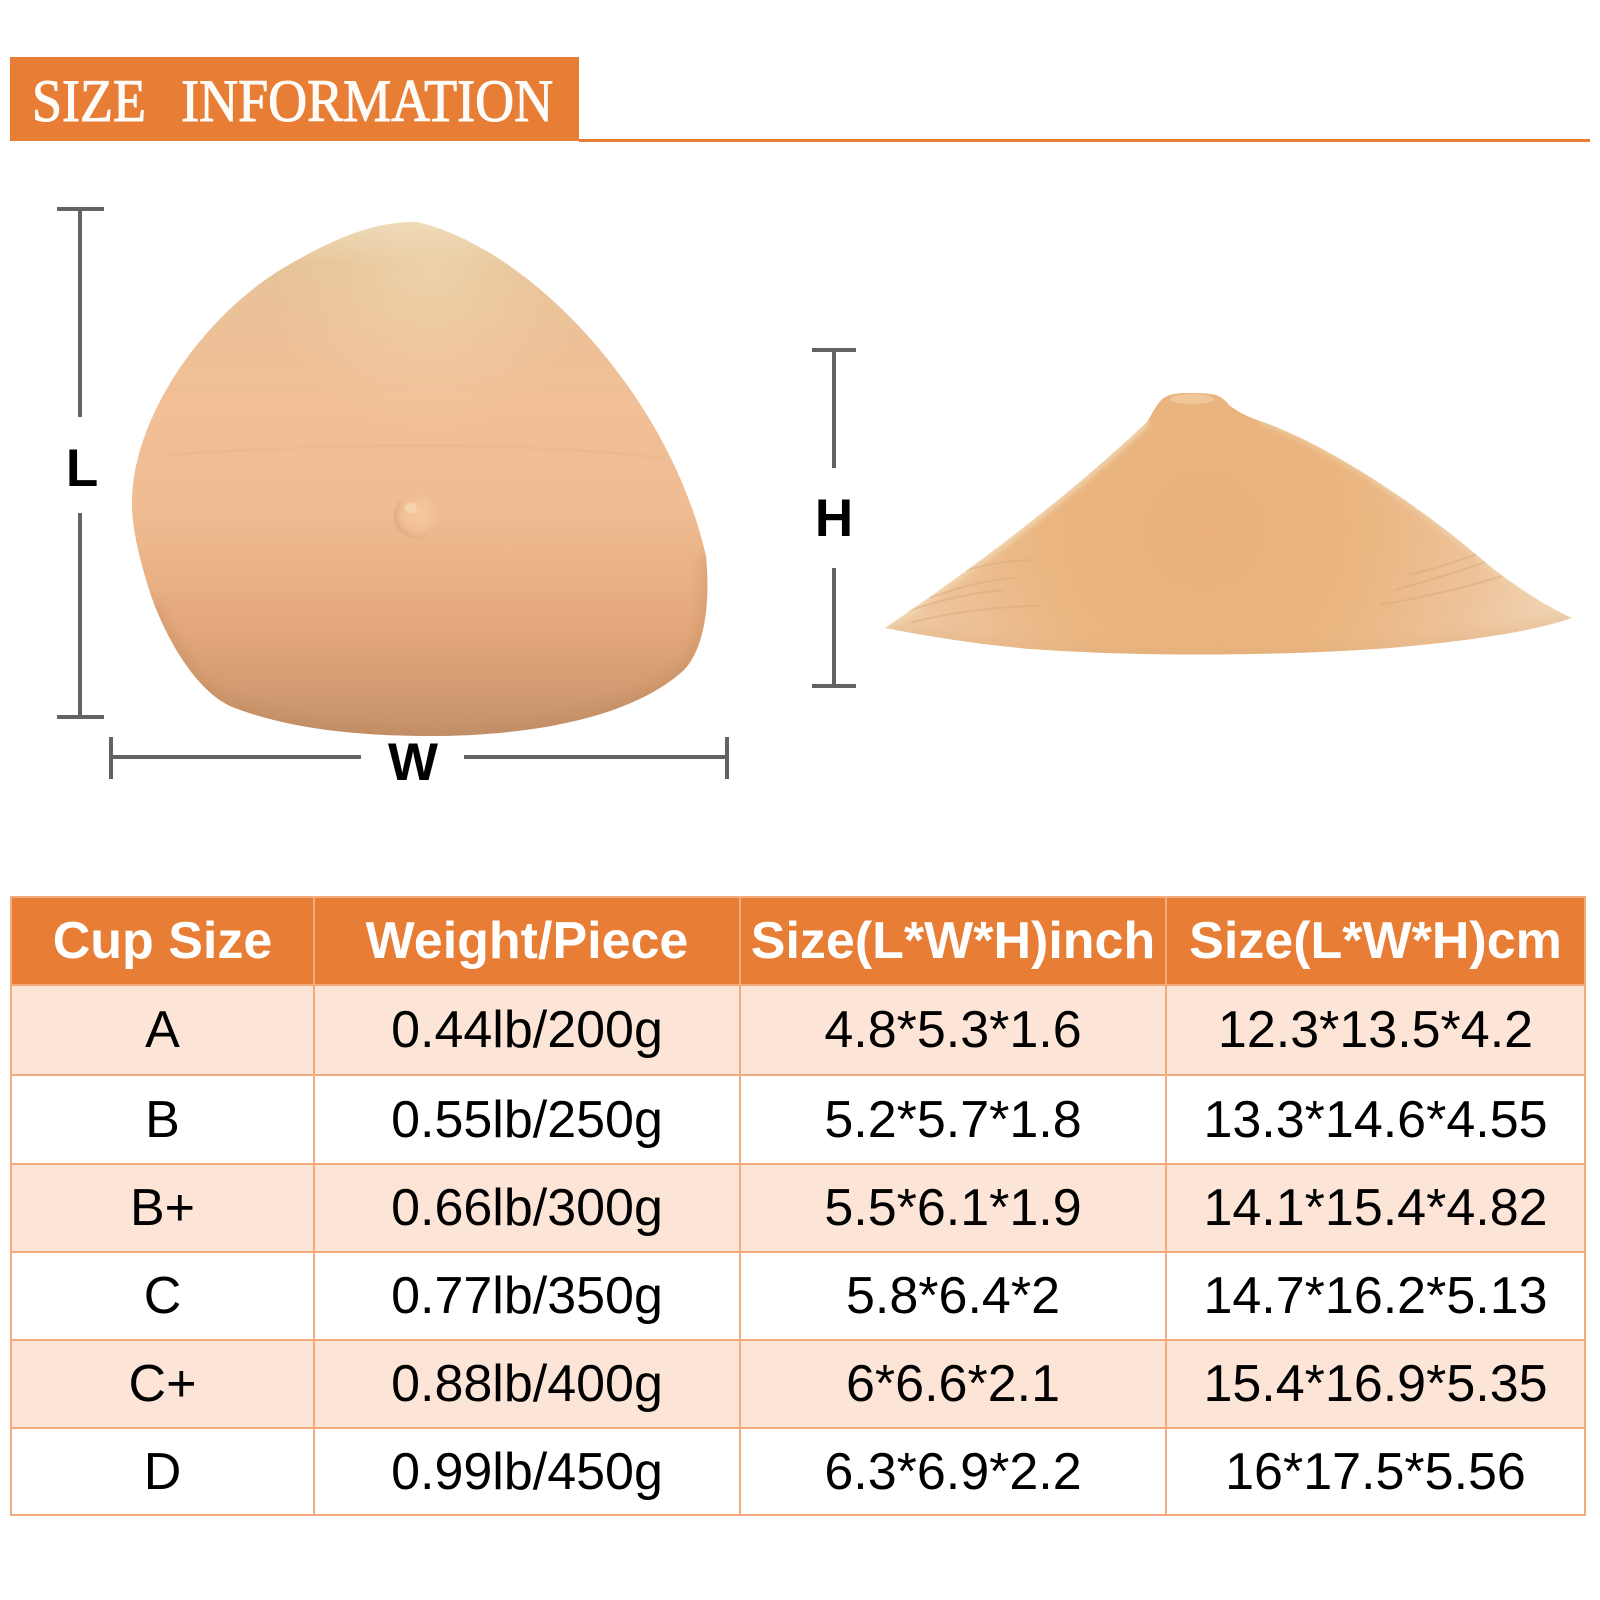 Image resolution: width=1600 pixels, height=1600 pixels. What do you see at coordinates (413, 762) in the screenshot?
I see `svg-text: W` at bounding box center [413, 762].